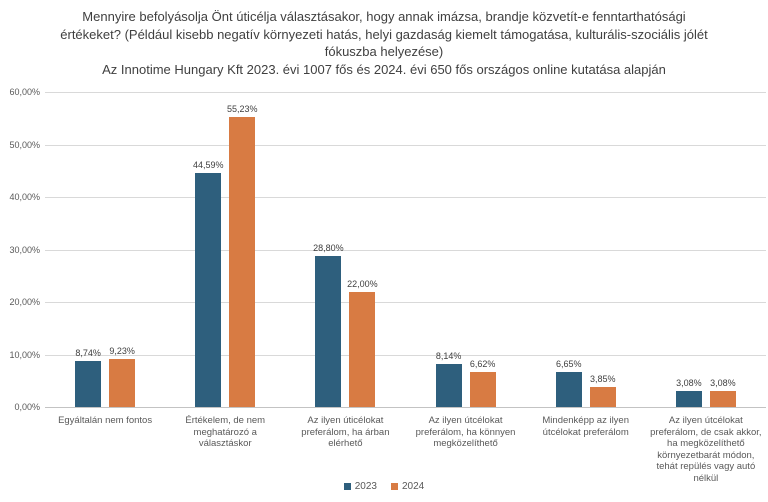  What do you see at coordinates (122, 376) in the screenshot?
I see `bar-2024-0: 9,23%` at bounding box center [122, 376].